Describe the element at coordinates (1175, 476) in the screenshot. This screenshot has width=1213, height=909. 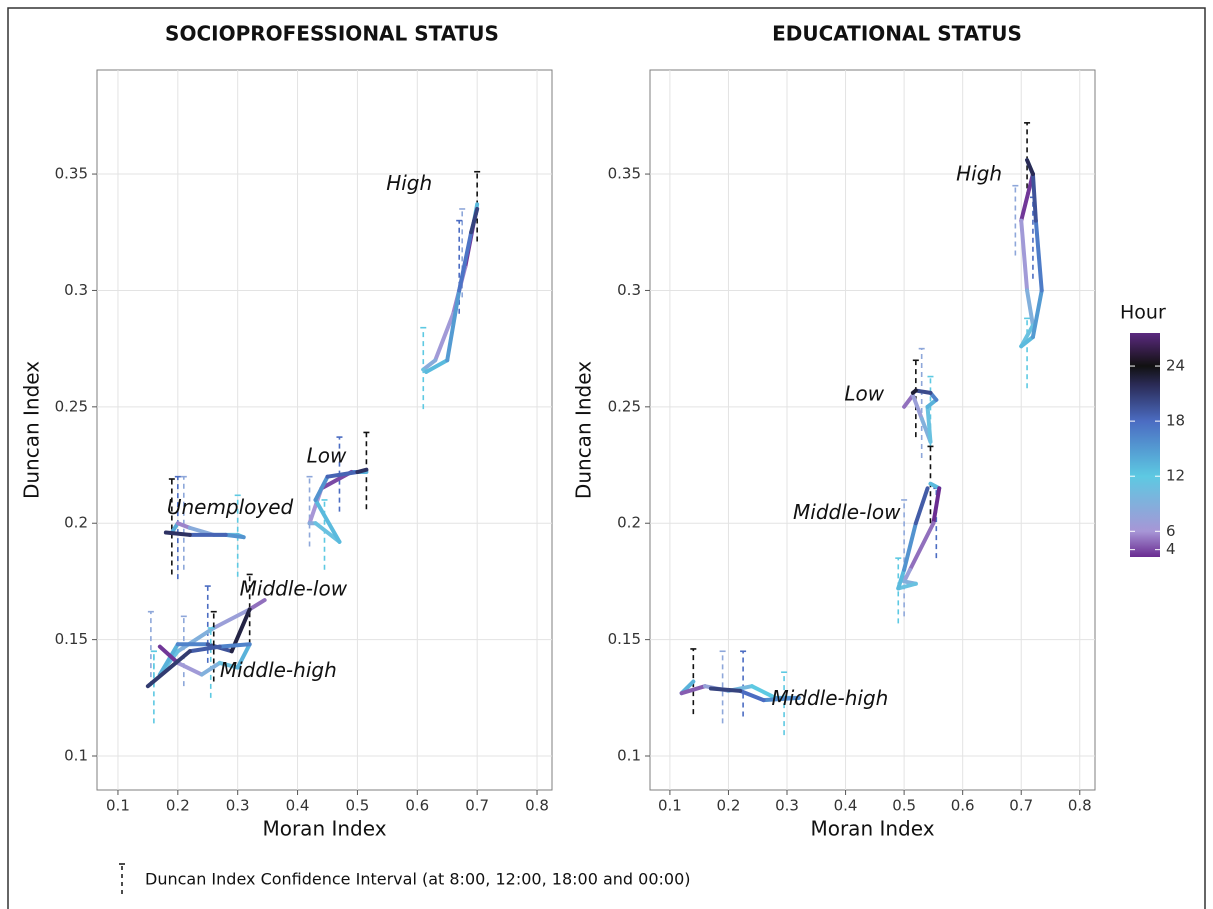
I see `colorbar-tick-label: 12` at that location.